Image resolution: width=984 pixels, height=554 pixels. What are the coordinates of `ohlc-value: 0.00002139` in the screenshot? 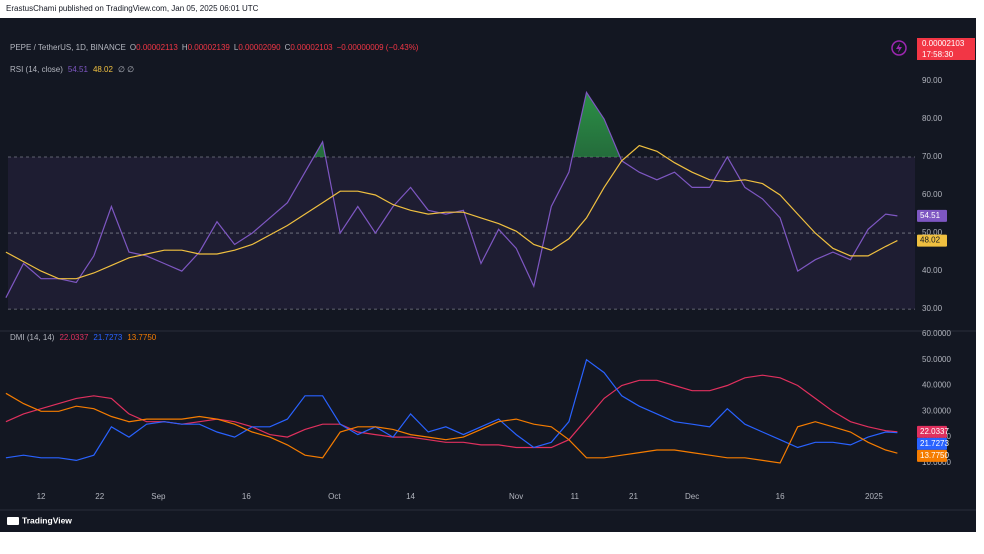 It's located at (209, 47).